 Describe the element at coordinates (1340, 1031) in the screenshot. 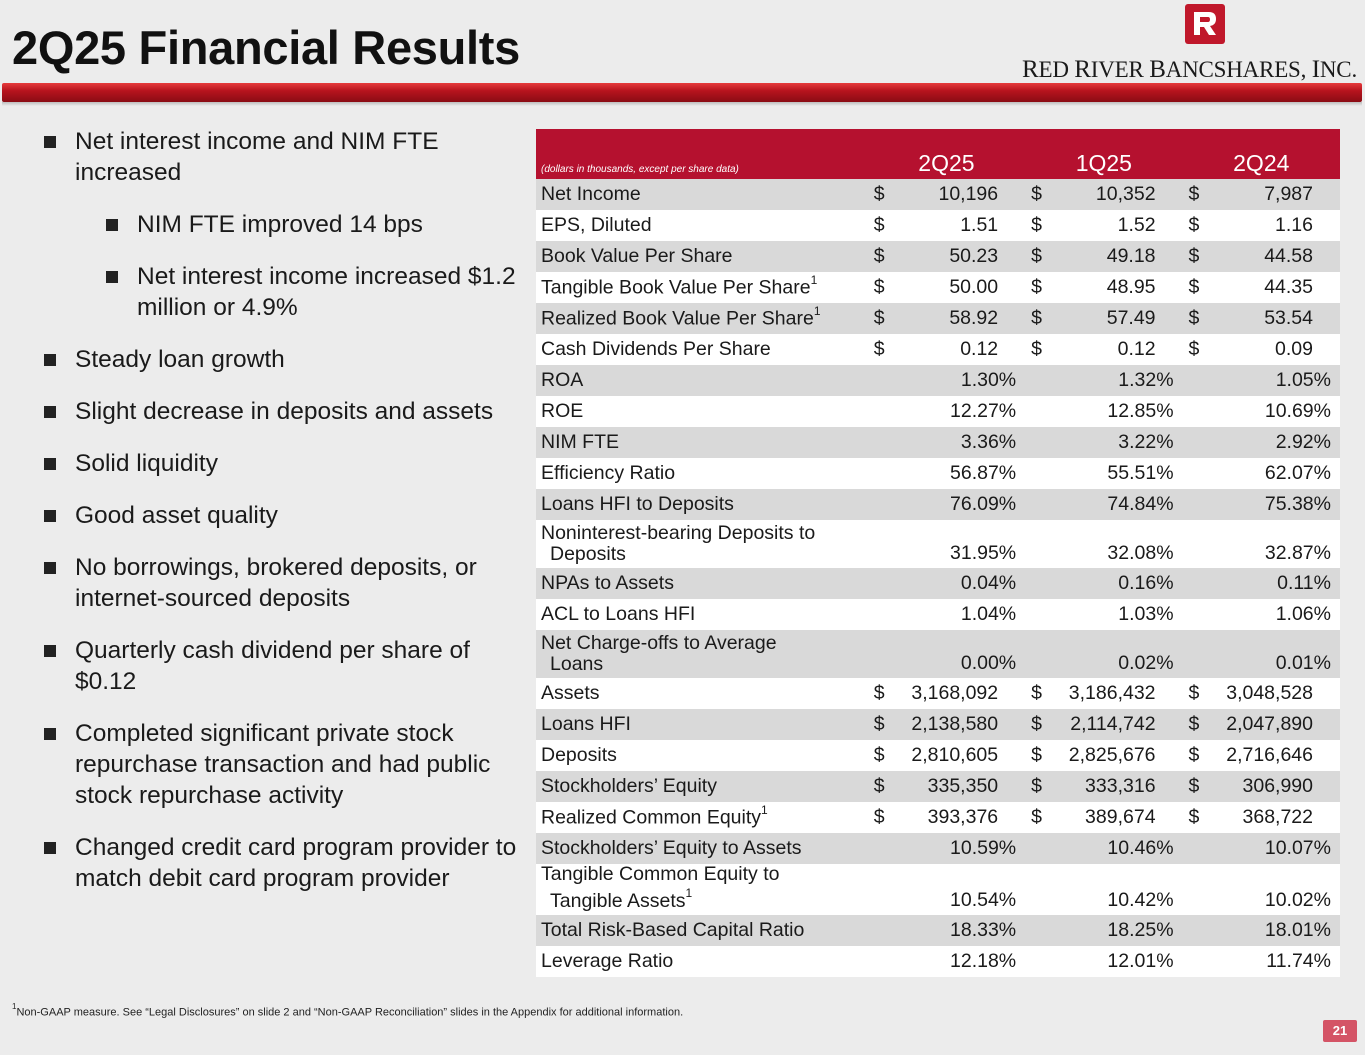

I see `page-number: 21` at that location.